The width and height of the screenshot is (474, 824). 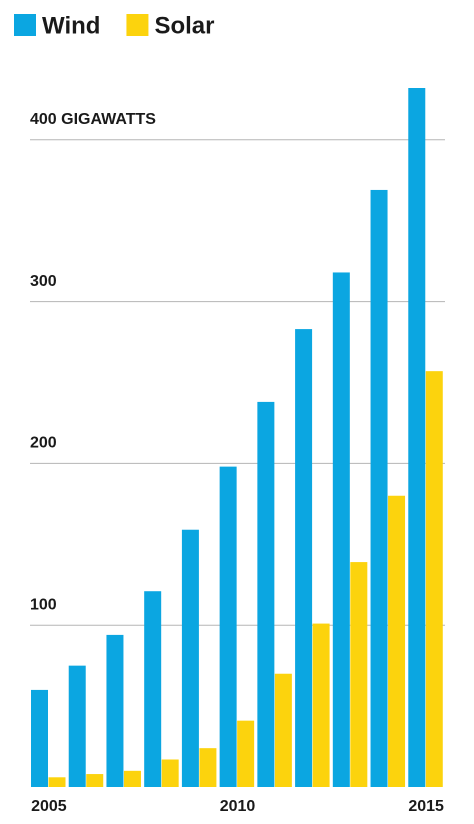 I want to click on y-tick-label: 200, so click(x=43, y=443).